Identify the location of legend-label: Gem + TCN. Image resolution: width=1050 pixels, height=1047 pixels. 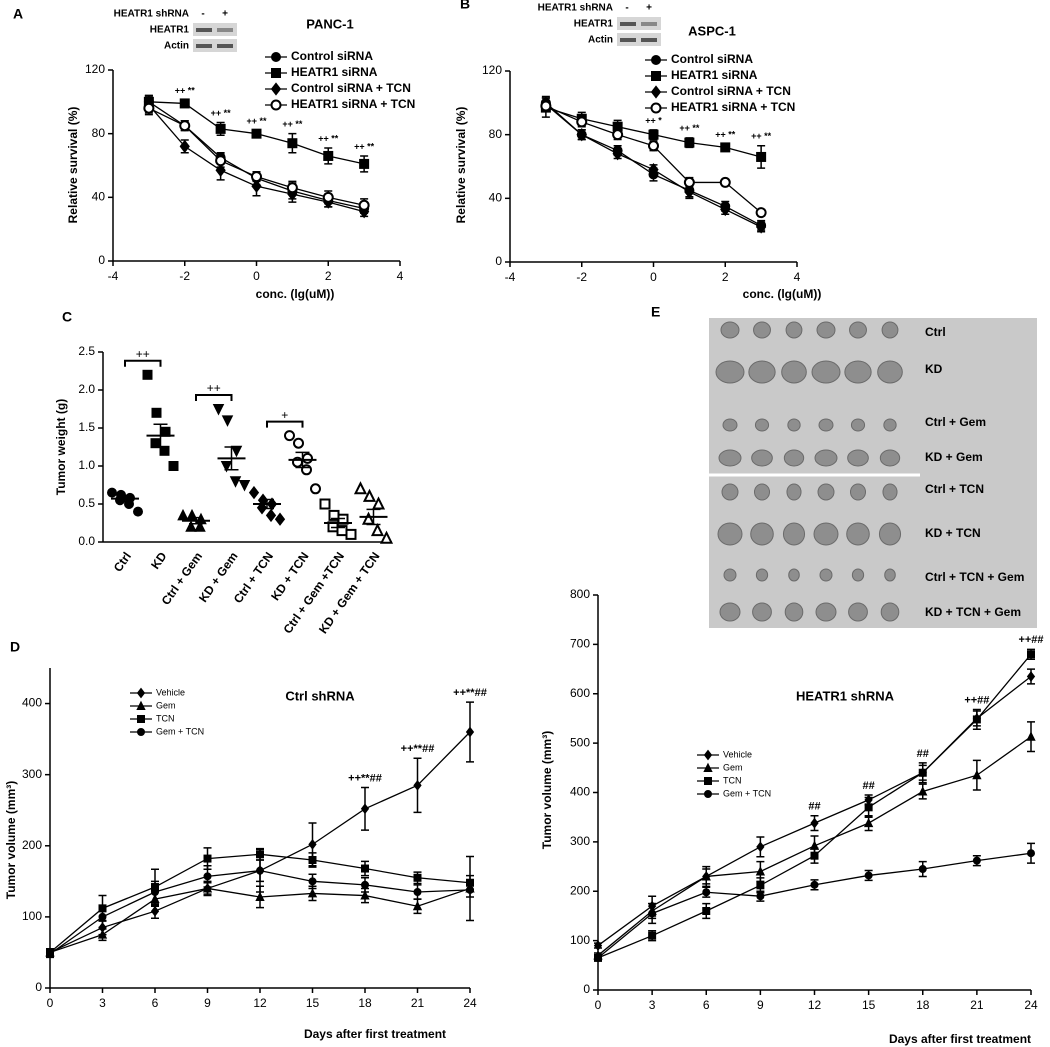
(180, 731).